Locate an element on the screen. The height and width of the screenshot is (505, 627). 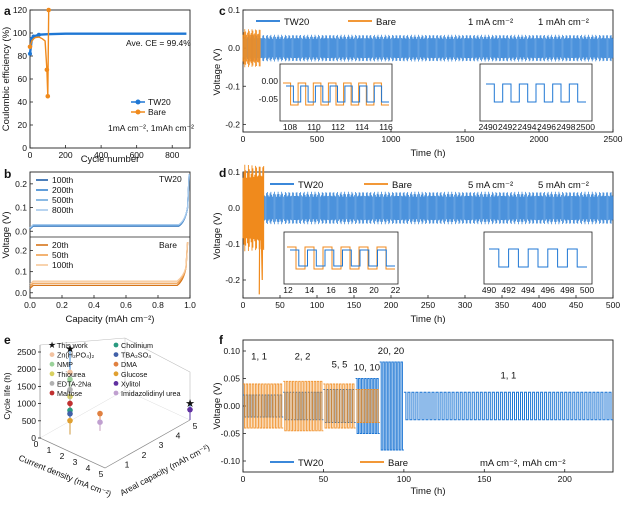
panel-d-inset1-xtick-label-1: 14 is located at coordinates (310, 290).